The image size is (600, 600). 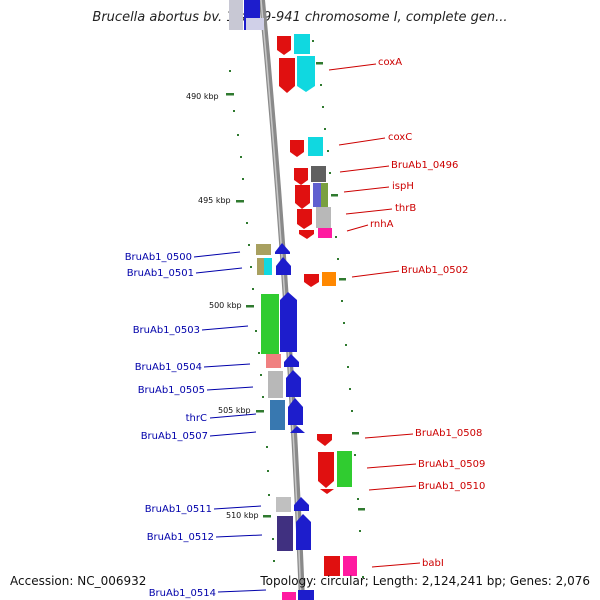 I want to click on label-BruAb1_0503: BruAb1_0503, so click(x=166, y=330).